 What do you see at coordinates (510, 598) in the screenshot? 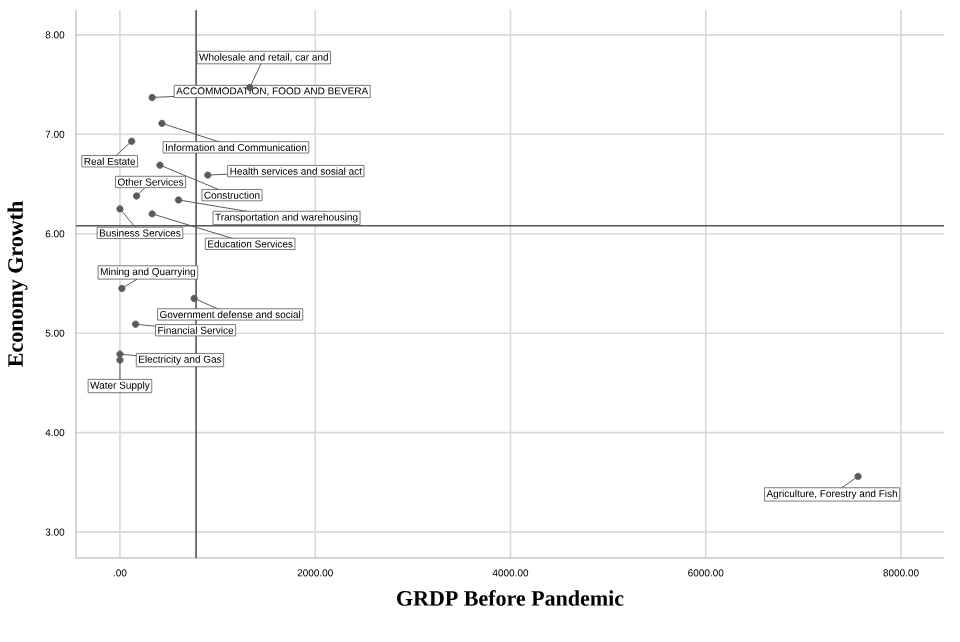
I see `x-axis-title: GRDP Before Pandemic` at bounding box center [510, 598].